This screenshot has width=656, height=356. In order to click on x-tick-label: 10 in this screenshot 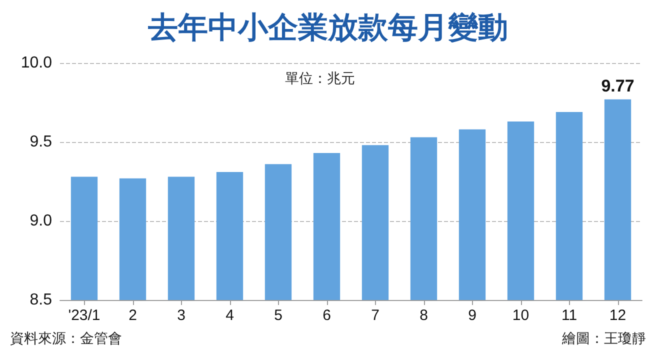, I will do `click(521, 315)`.